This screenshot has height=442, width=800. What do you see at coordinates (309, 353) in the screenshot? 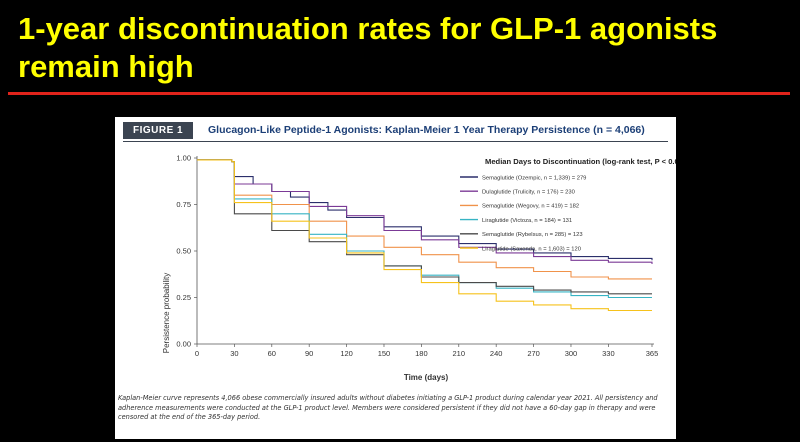
I see `x-tick-label: 90` at bounding box center [309, 353].